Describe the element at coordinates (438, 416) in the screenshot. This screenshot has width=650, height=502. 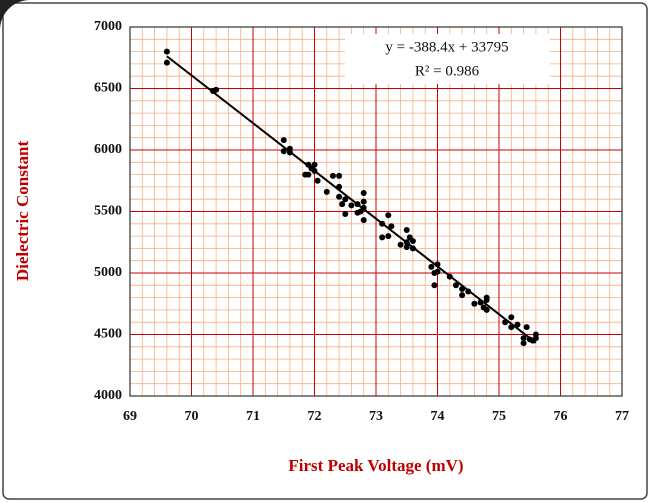
I see `x-tick-label: 74` at that location.